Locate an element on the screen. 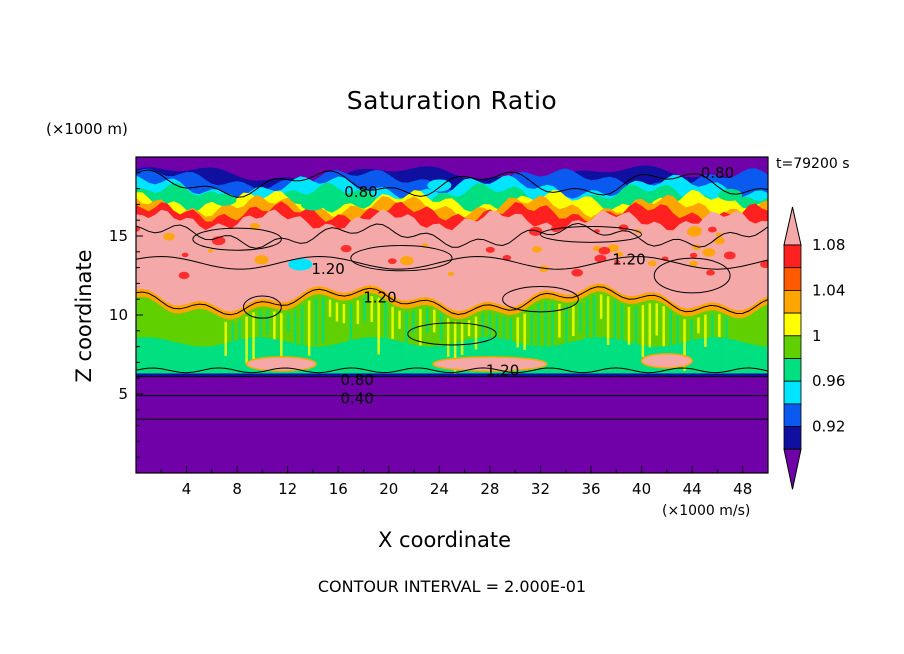  x-tick-label: 8 is located at coordinates (237, 489).